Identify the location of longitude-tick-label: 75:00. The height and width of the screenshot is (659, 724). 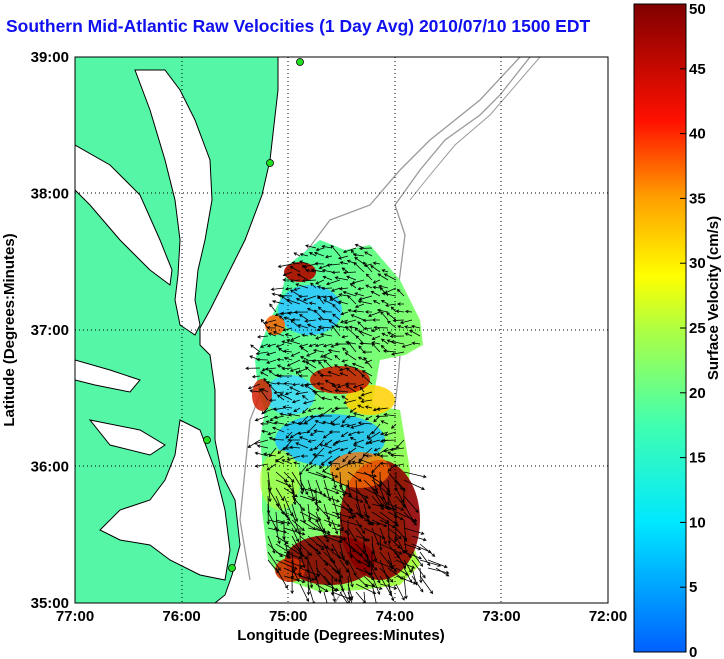
(288, 616).